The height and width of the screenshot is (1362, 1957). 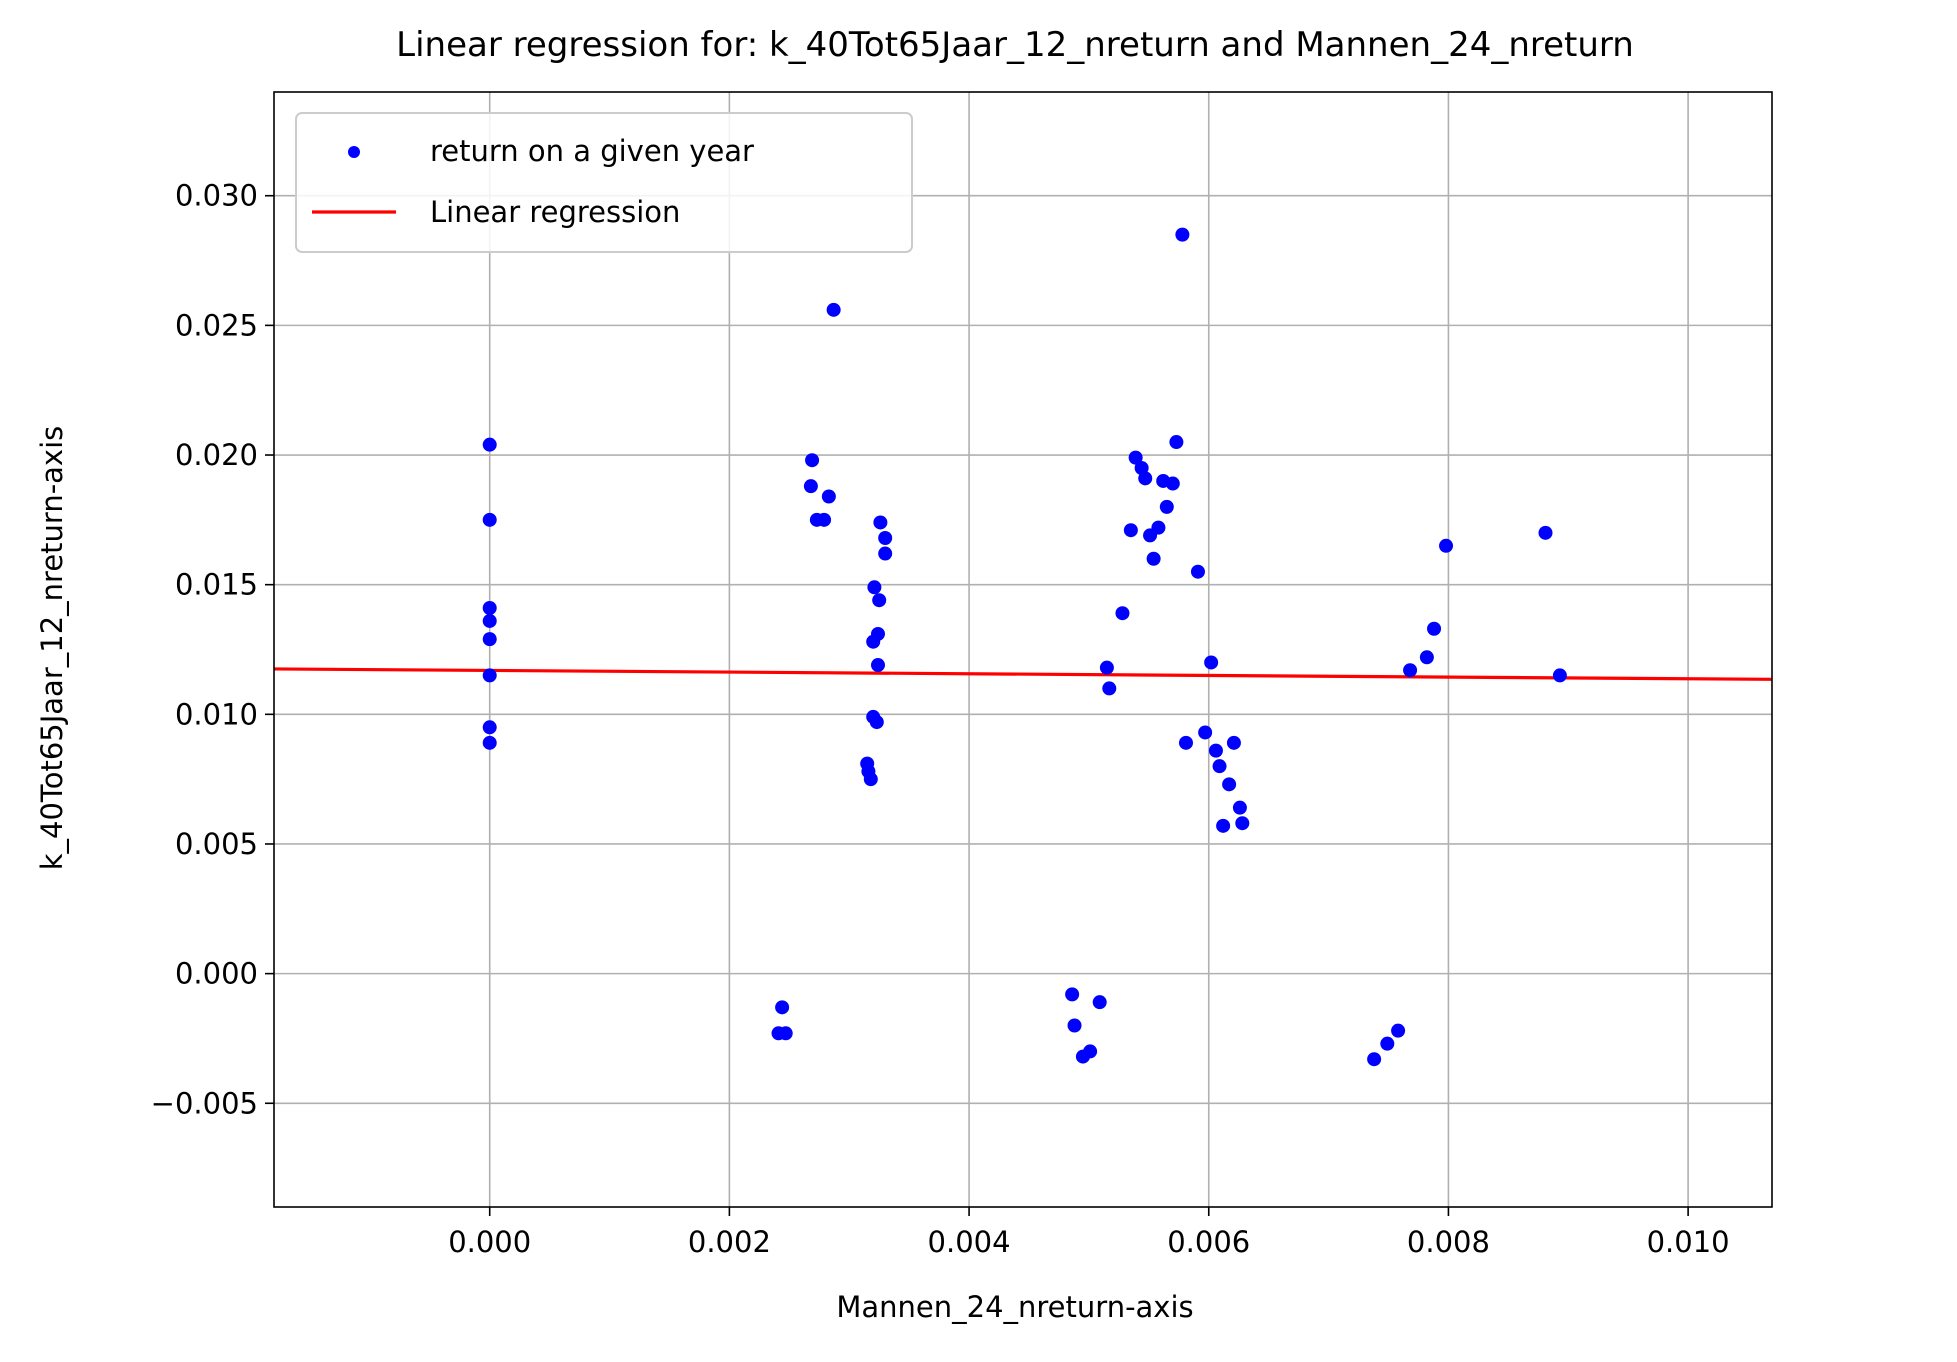 What do you see at coordinates (1688, 1242) in the screenshot?
I see `x-tick-label: 0.010` at bounding box center [1688, 1242].